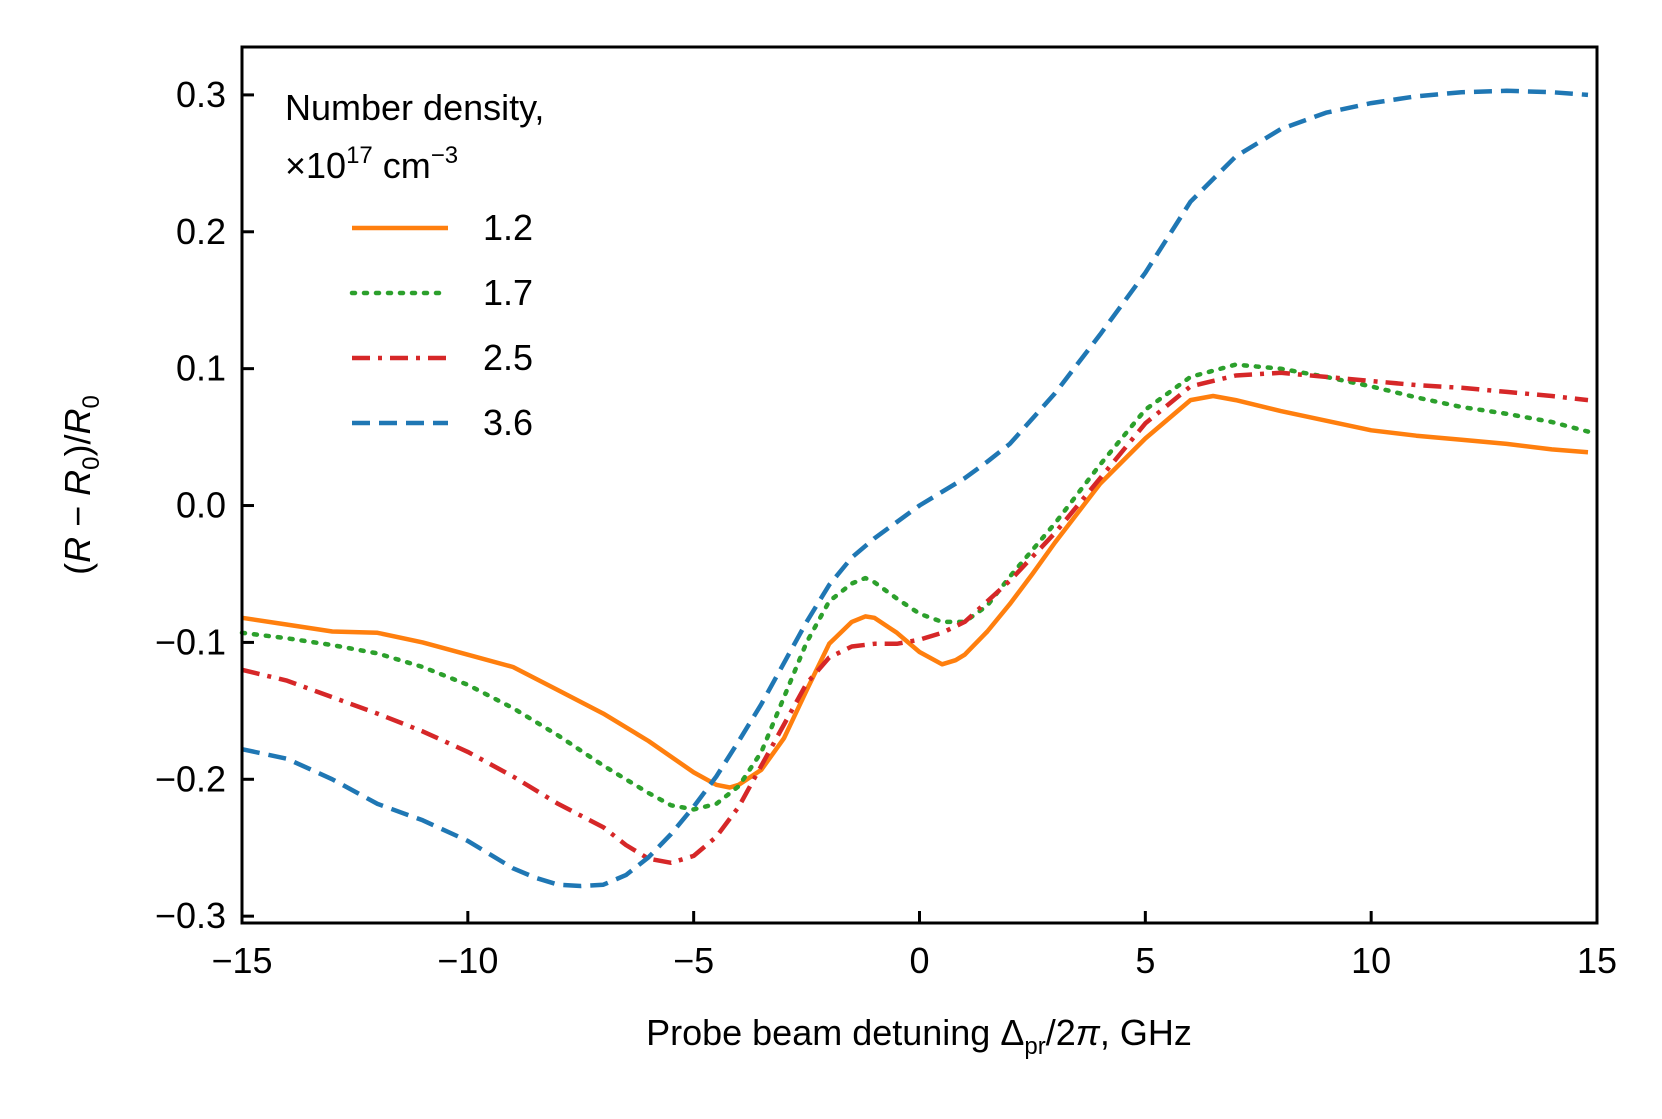  What do you see at coordinates (1371, 960) in the screenshot?
I see `x-tick-label: 10` at bounding box center [1371, 960].